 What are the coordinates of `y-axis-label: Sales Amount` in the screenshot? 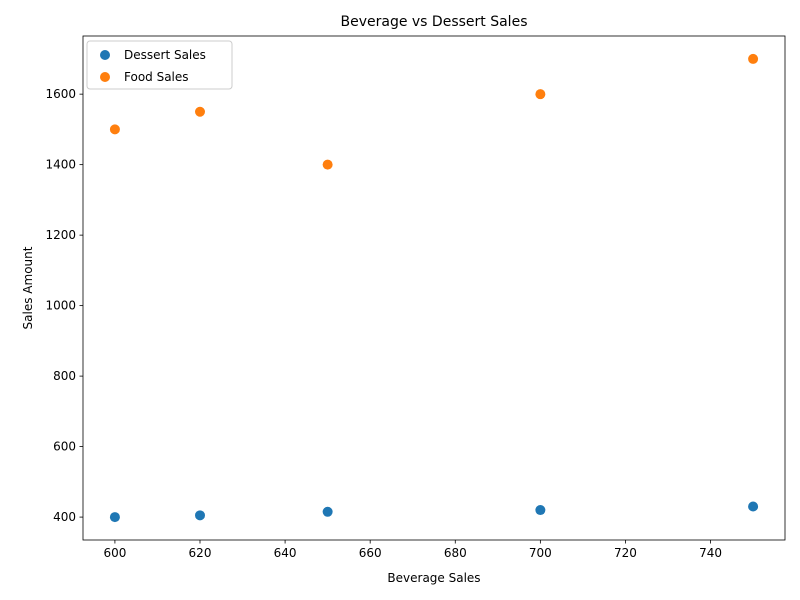 It's located at (28, 287).